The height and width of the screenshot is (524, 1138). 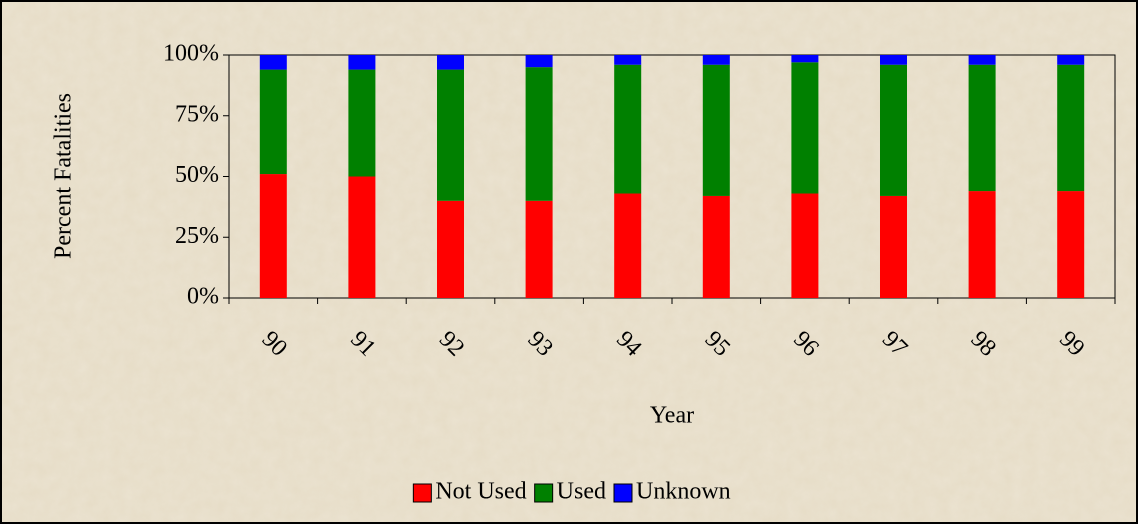 What do you see at coordinates (203, 297) in the screenshot?
I see `y-tick-label: 0%` at bounding box center [203, 297].